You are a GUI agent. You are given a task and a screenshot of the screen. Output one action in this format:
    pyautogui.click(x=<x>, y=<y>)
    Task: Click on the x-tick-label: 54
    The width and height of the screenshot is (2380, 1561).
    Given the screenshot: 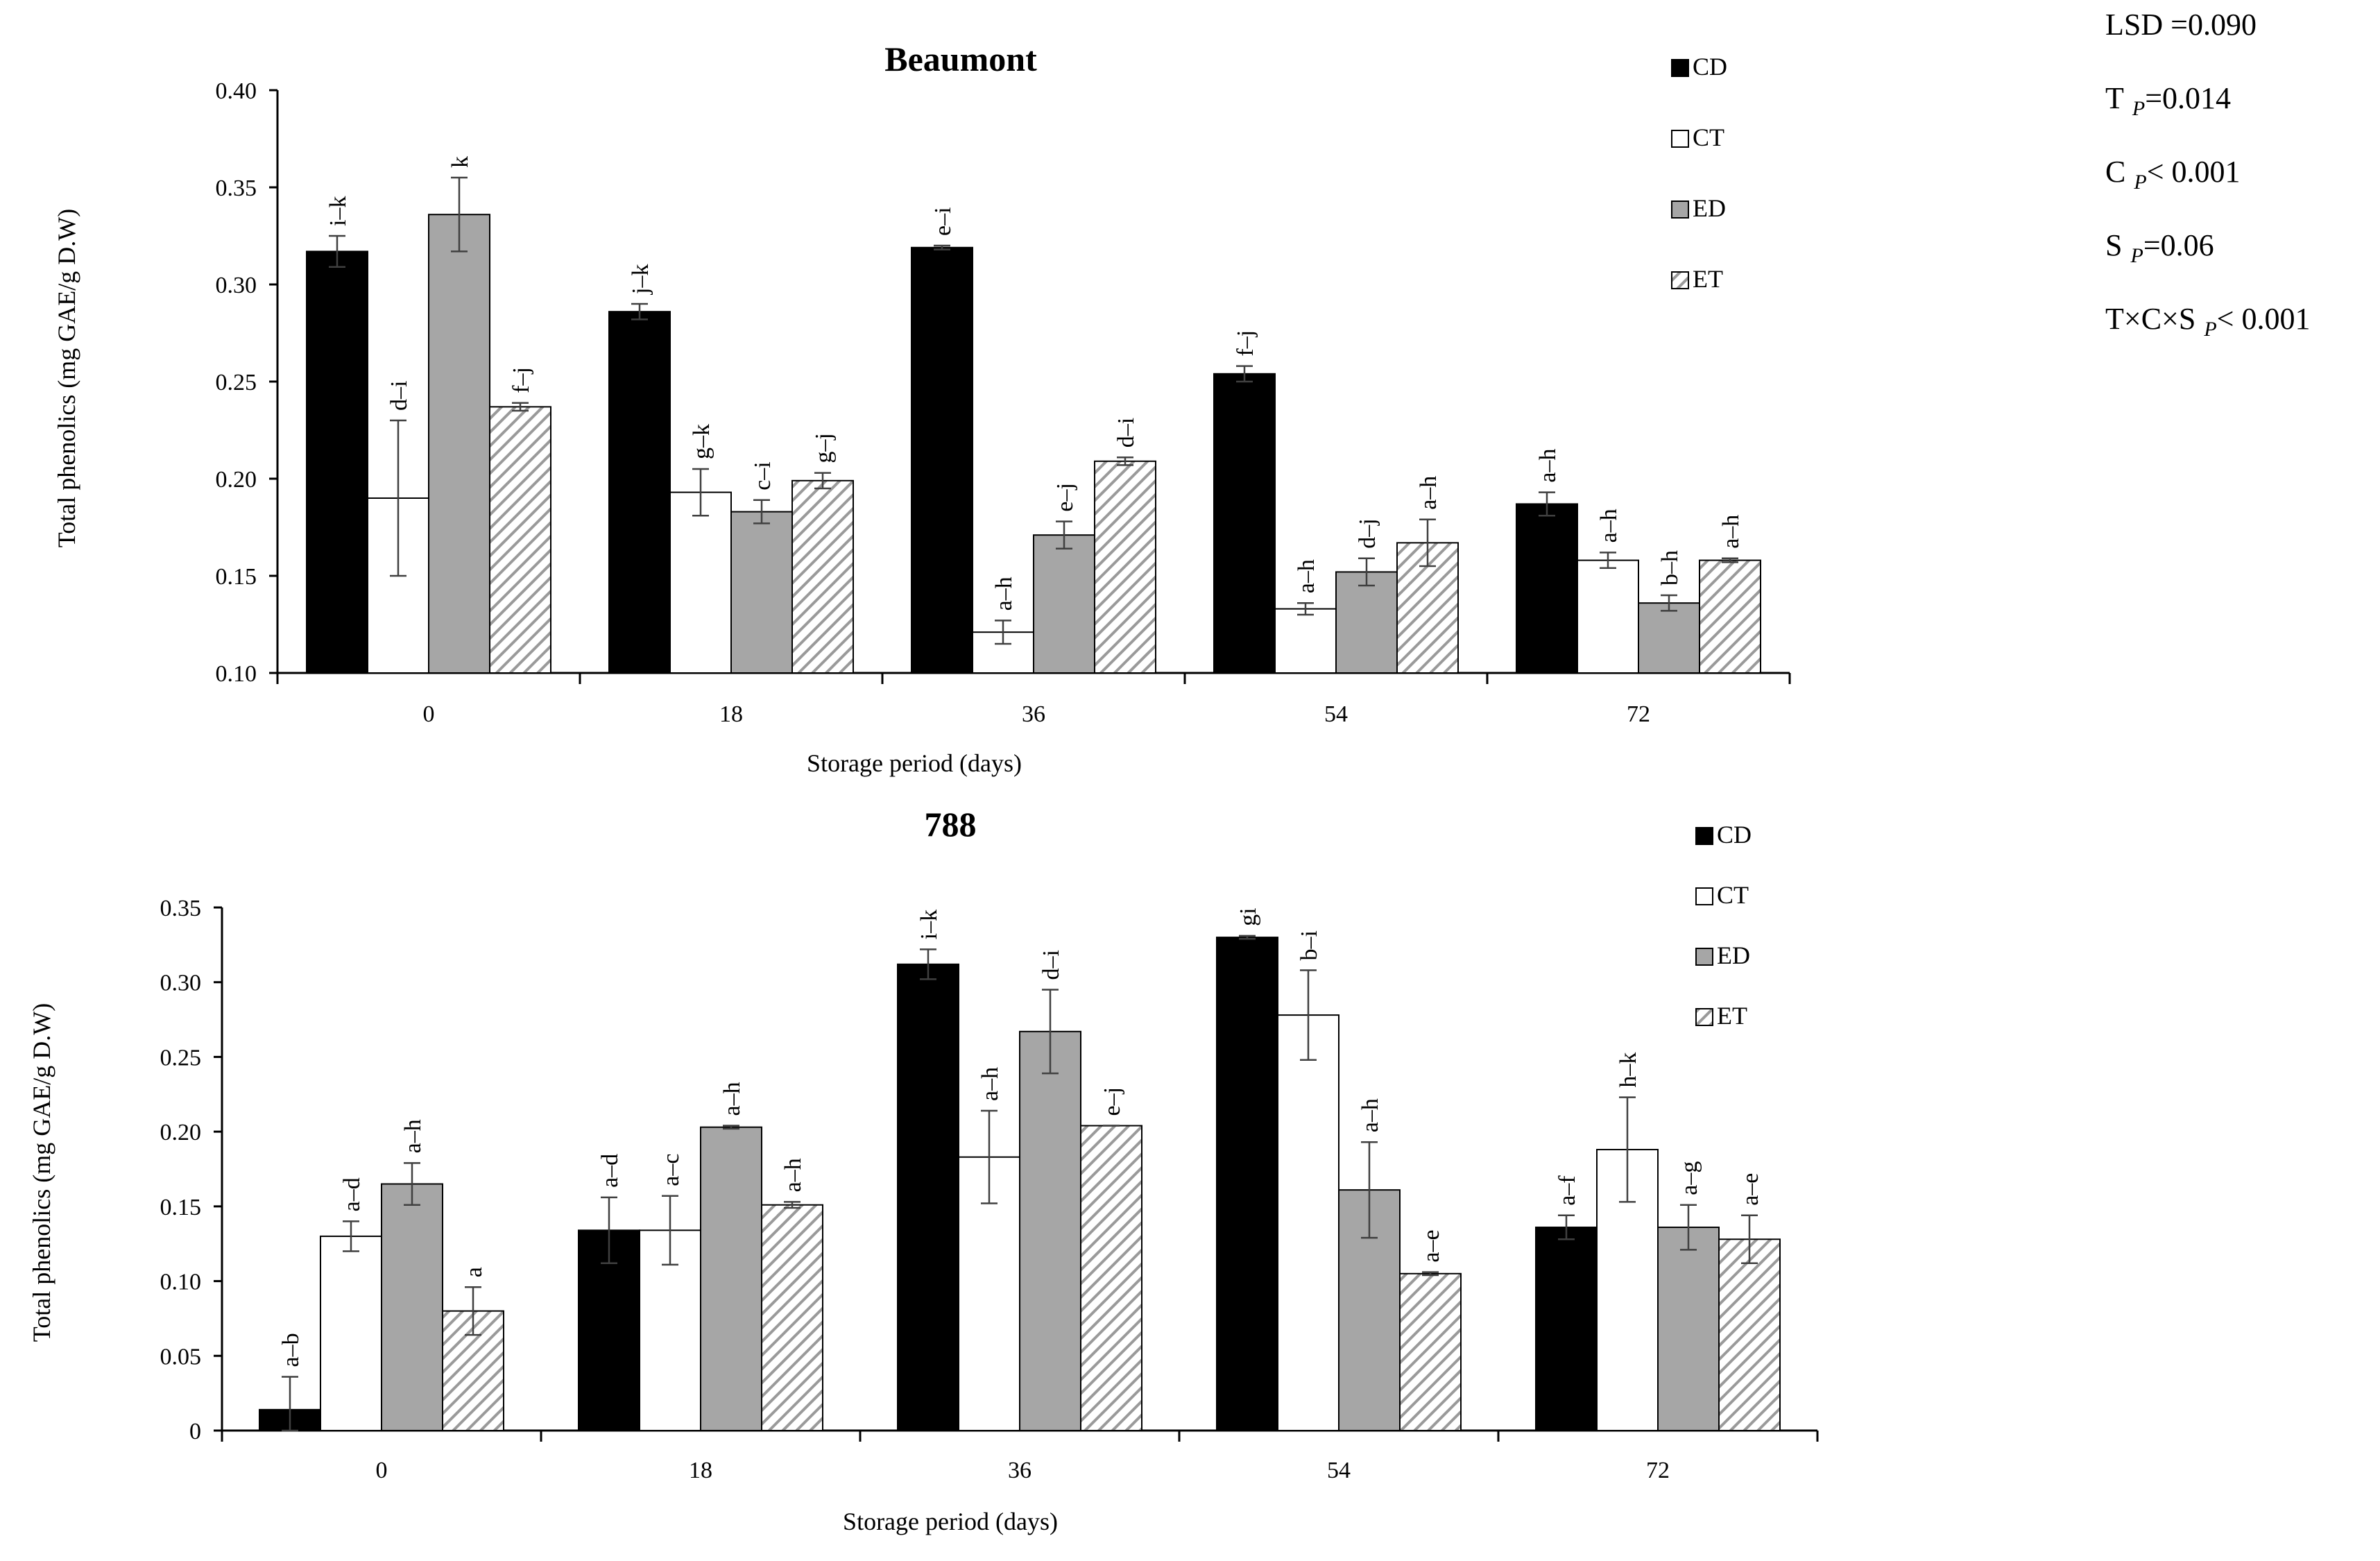 What is the action you would take?
    pyautogui.click(x=1336, y=714)
    